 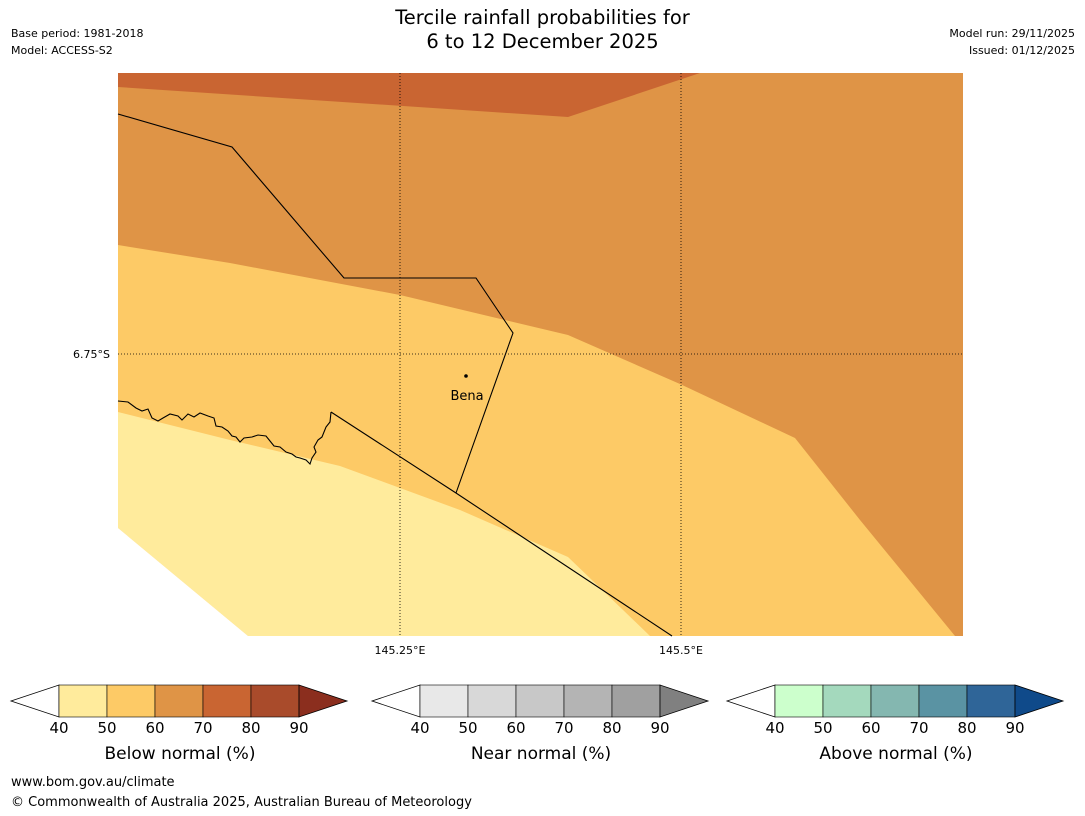 I want to click on below-normal-title: Below normal (%), so click(x=180, y=754).